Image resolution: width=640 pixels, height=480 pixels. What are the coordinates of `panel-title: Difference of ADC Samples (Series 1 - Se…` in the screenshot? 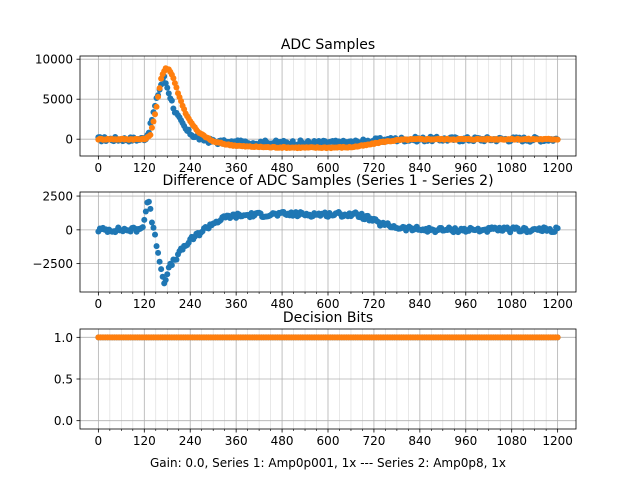 It's located at (327, 181).